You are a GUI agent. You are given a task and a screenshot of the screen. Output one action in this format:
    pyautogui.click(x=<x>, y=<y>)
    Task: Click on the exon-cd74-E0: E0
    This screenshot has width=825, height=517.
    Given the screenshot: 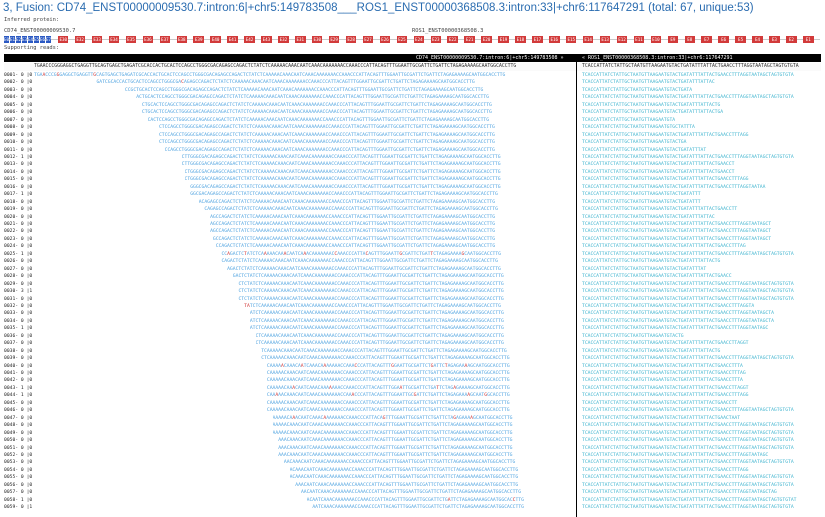 What is the action you would take?
    pyautogui.click(x=6, y=39)
    